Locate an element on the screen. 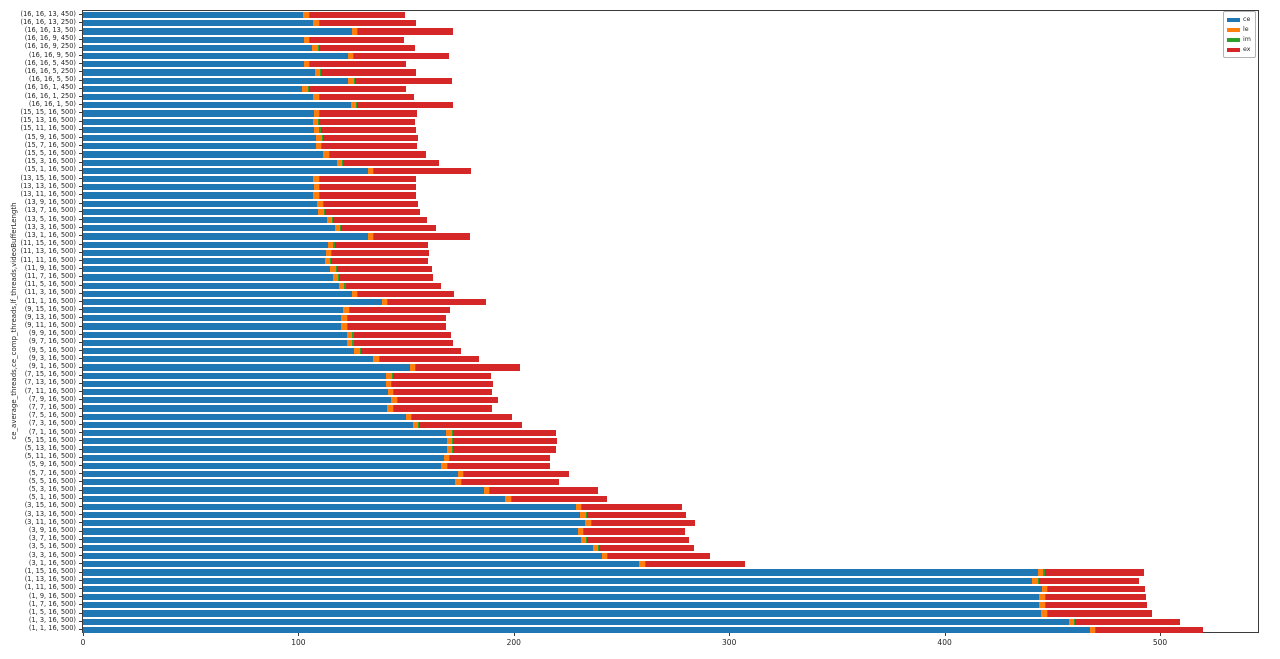 The image size is (1280, 659). y-tick-label: (3, 7, 16, 500) is located at coordinates (52, 538).